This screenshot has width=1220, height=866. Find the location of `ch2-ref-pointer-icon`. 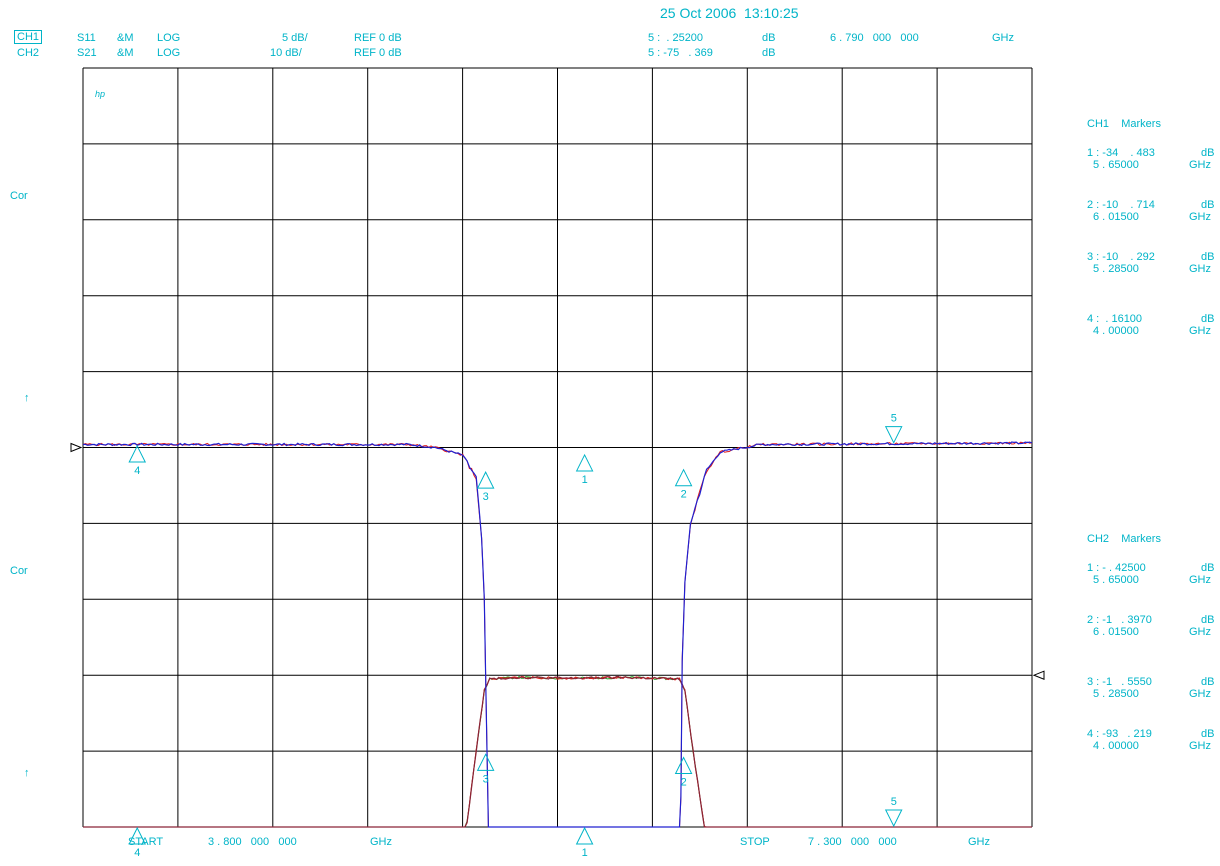

ch2-ref-pointer-icon is located at coordinates (1038, 675).